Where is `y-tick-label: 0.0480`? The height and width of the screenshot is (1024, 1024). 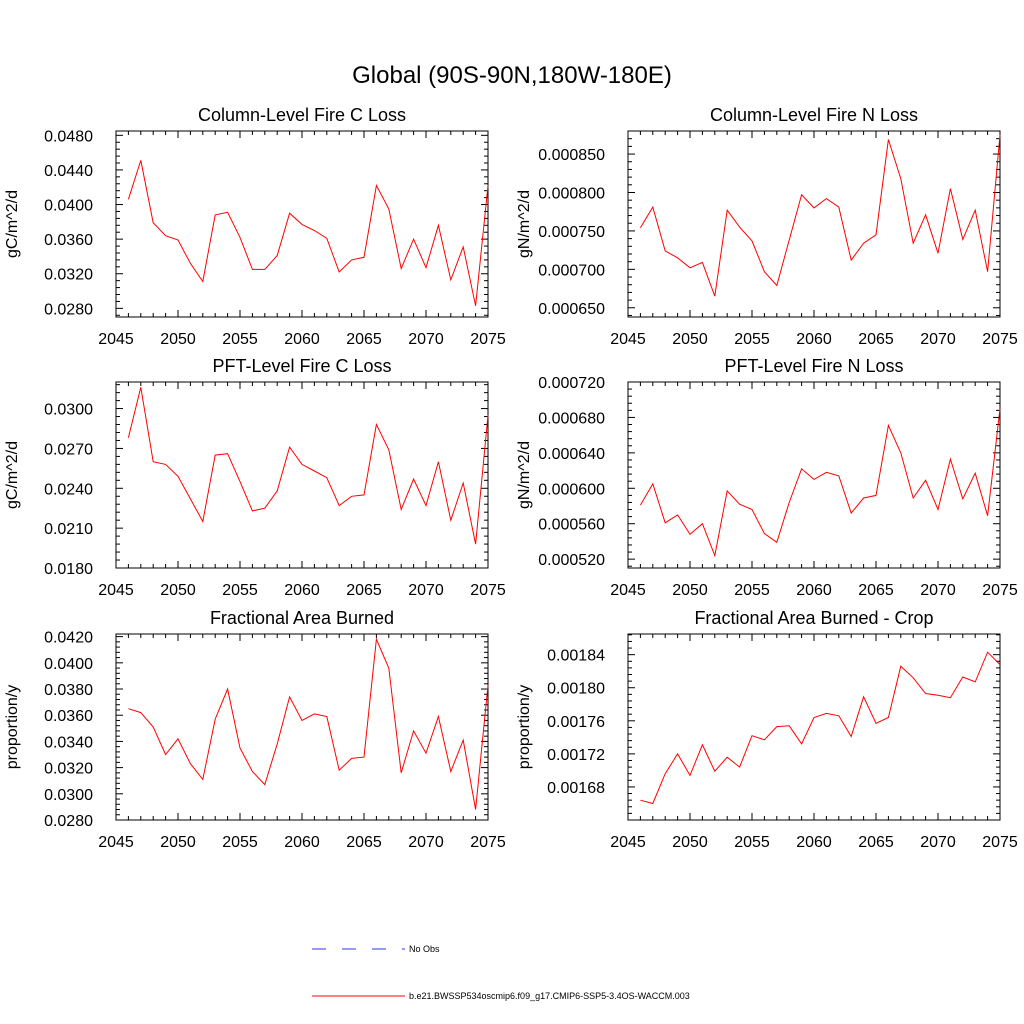 y-tick-label: 0.0480 is located at coordinates (68, 136).